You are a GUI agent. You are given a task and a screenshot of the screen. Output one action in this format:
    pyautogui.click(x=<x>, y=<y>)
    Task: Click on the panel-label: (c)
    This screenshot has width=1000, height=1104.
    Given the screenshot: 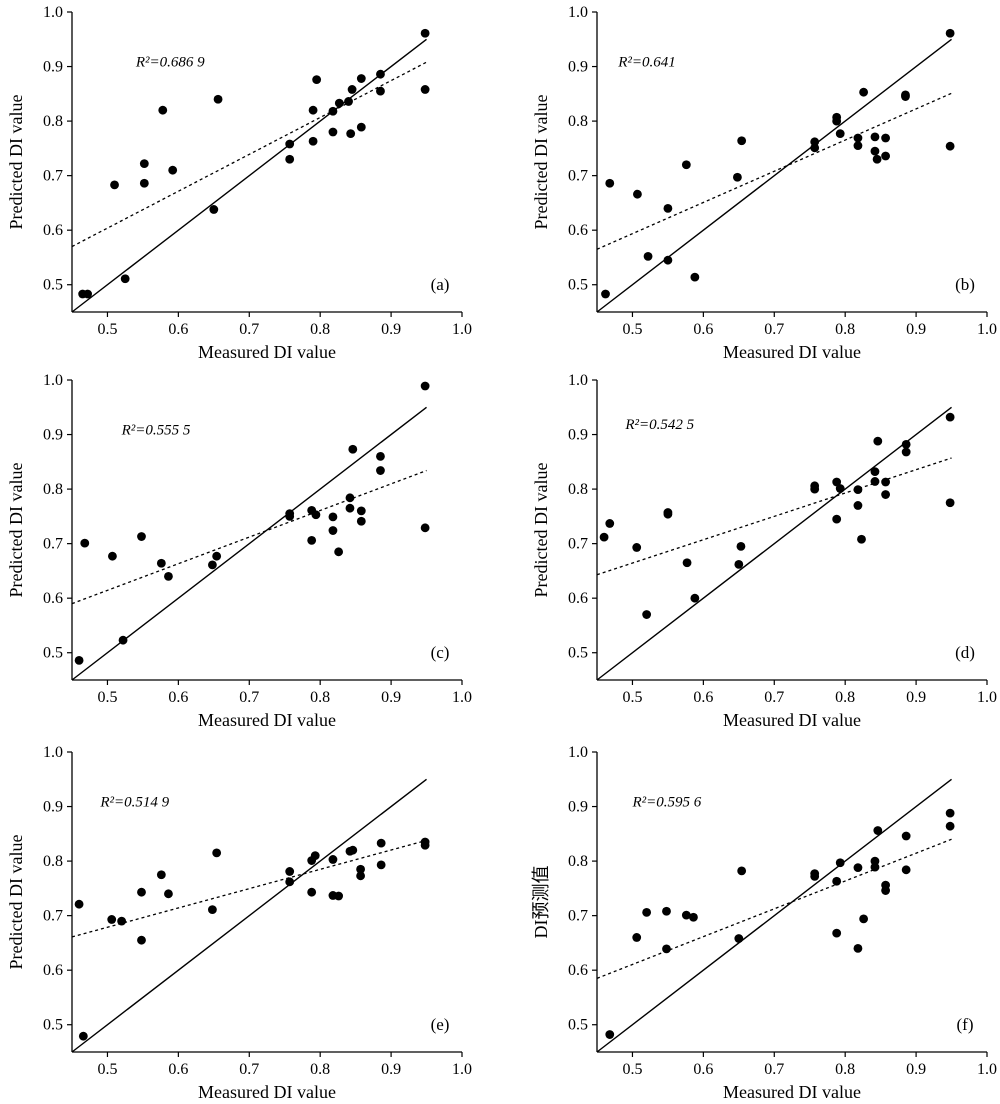 What is the action you would take?
    pyautogui.click(x=440, y=652)
    